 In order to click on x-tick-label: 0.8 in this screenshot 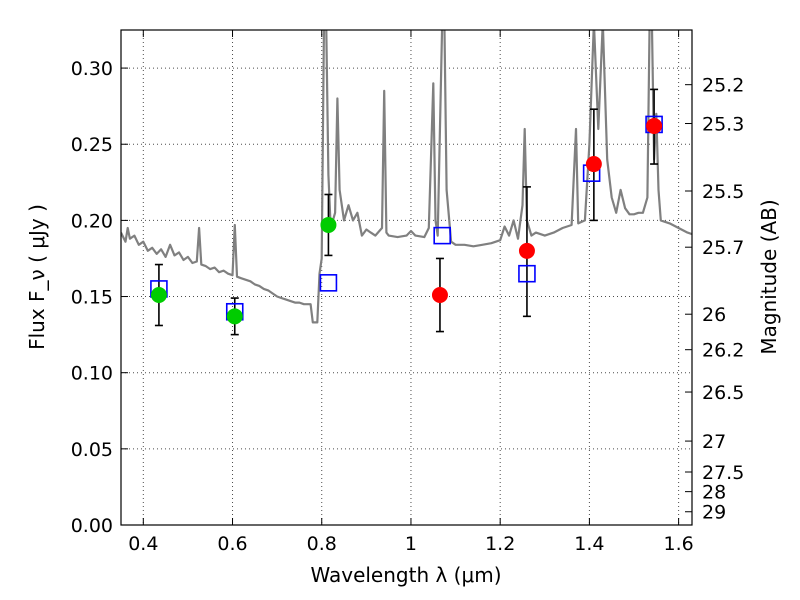, I will do `click(322, 544)`.